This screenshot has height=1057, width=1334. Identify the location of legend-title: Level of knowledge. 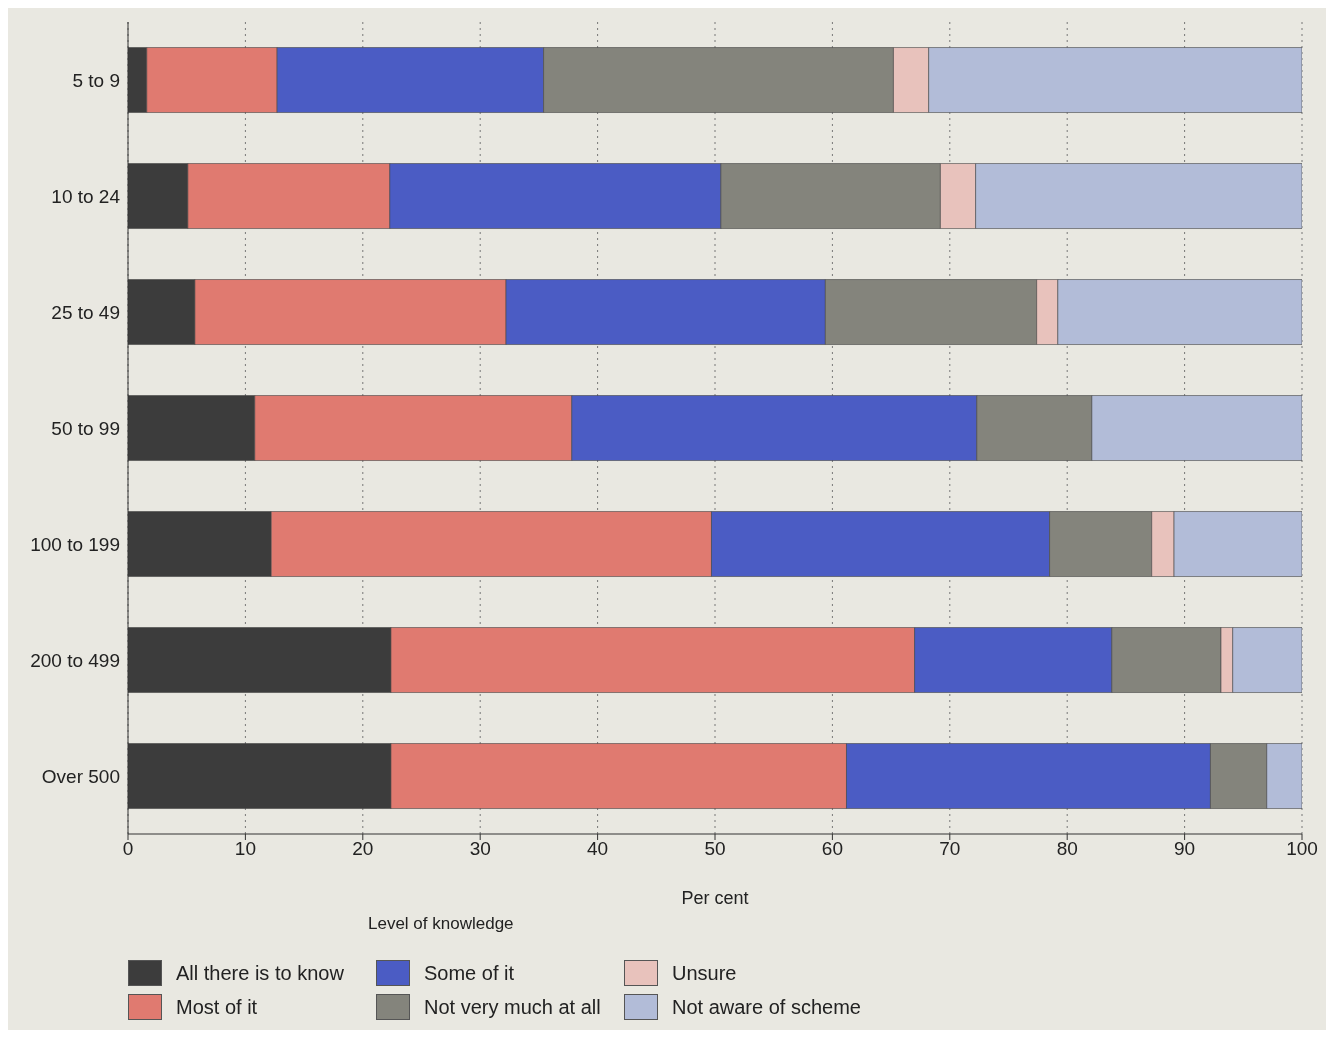
(441, 924).